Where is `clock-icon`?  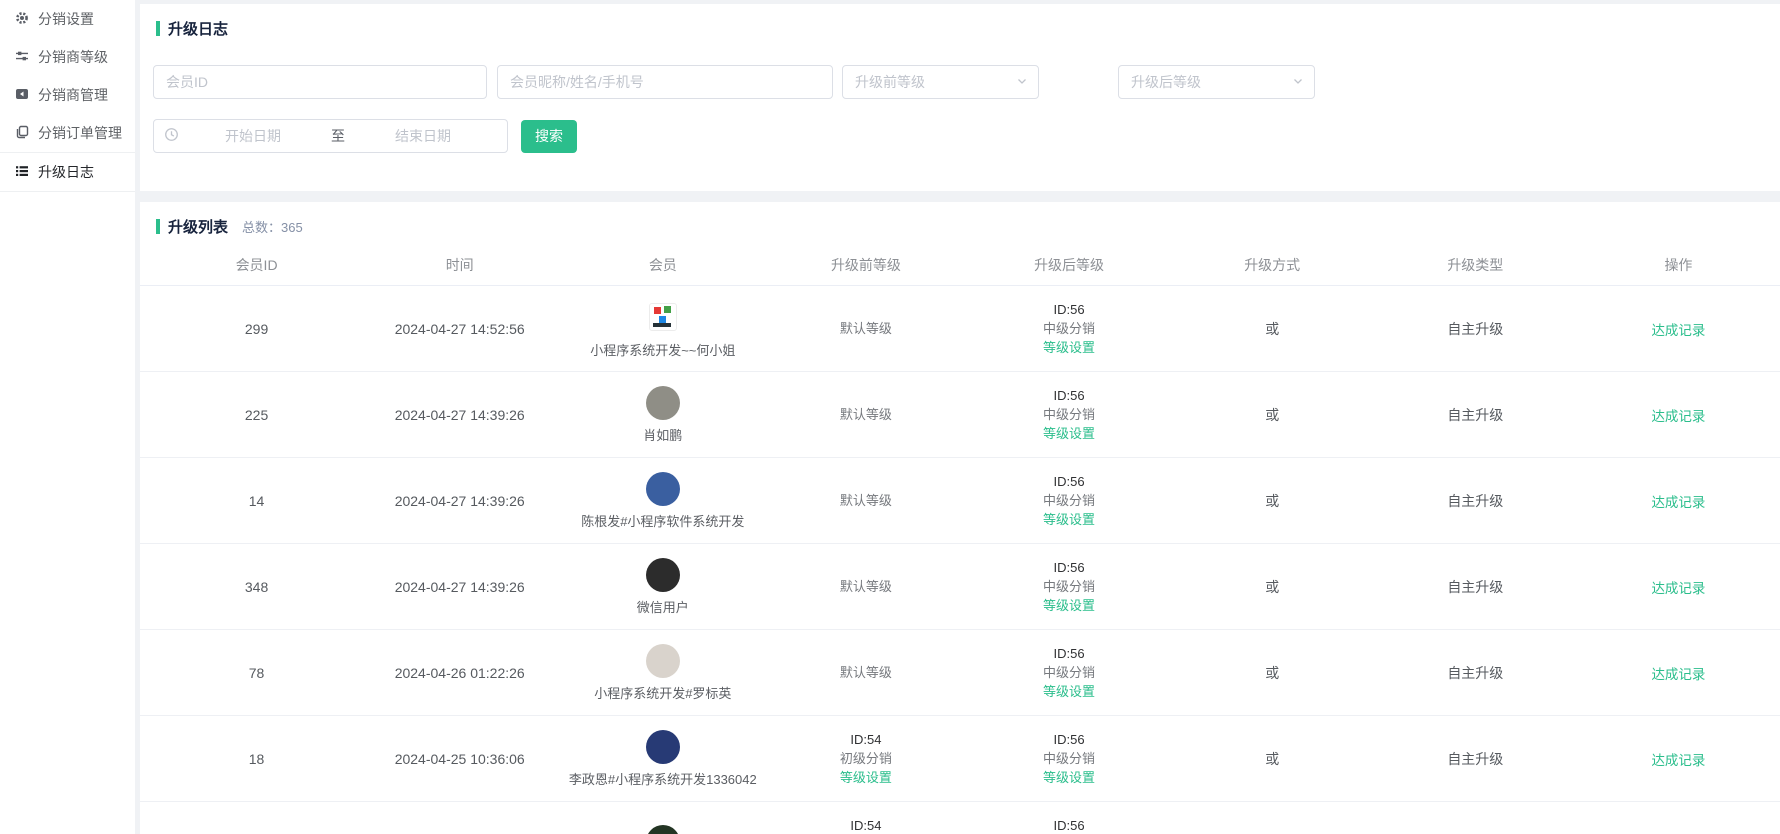 clock-icon is located at coordinates (171, 136).